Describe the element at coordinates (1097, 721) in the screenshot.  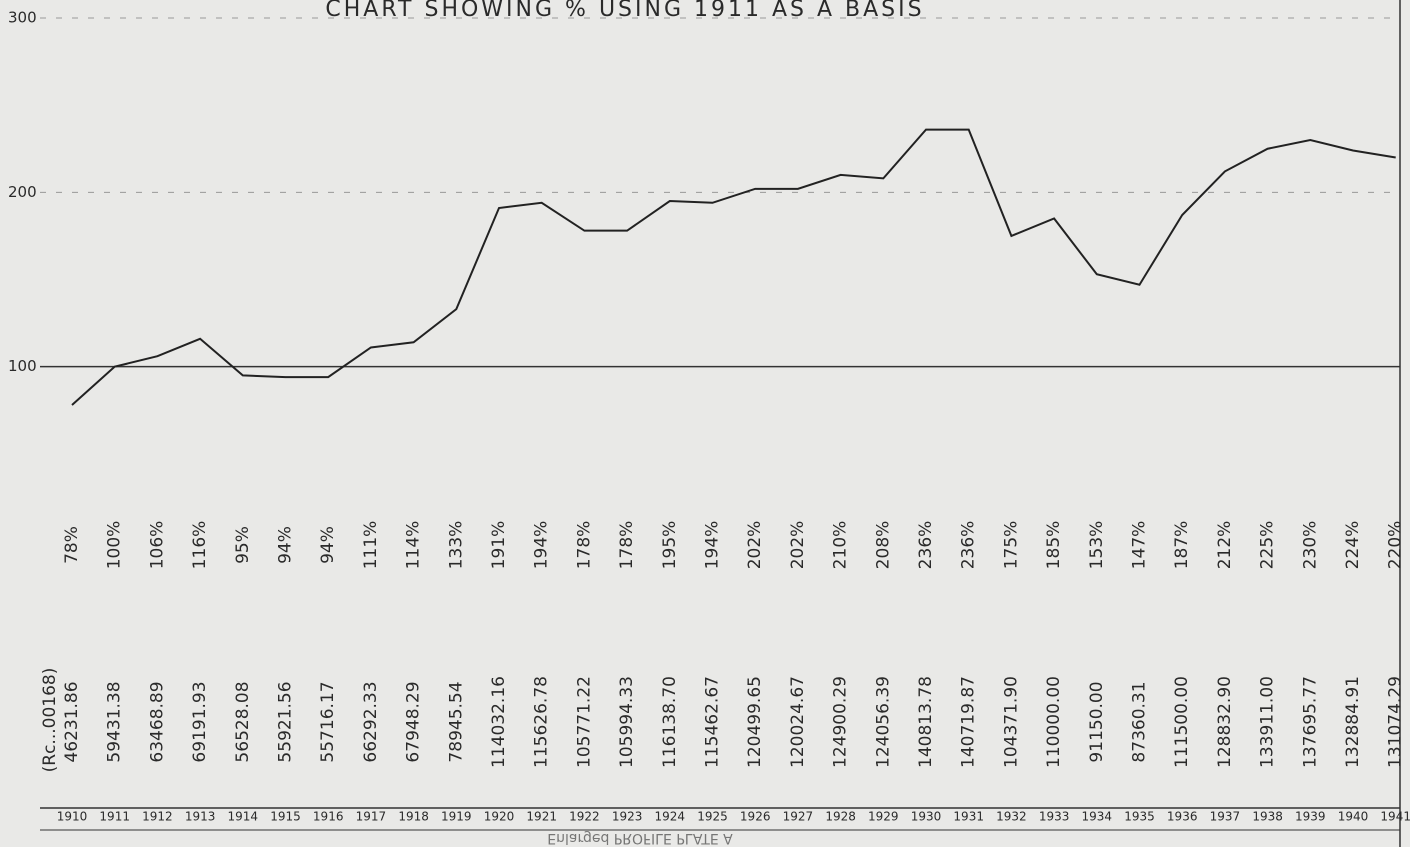
I see `receipt-label: 91150.00` at that location.